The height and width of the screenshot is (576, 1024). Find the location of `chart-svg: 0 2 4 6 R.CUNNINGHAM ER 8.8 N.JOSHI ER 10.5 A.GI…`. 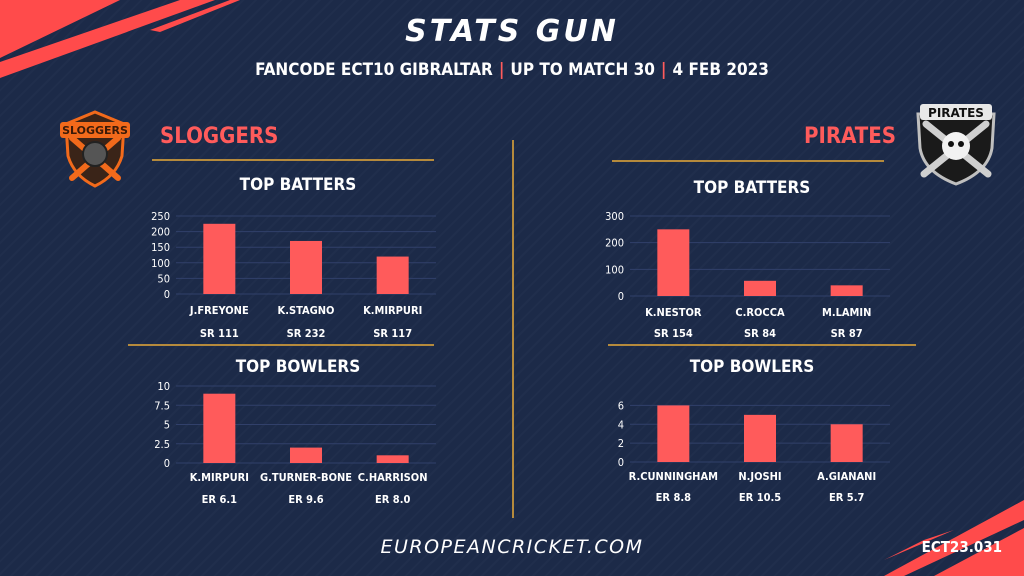

chart-svg: 0 2 4 6 R.CUNNINGHAM ER 8.8 N.JOSHI ER 10.5 A.GI… is located at coordinates (754, 451).